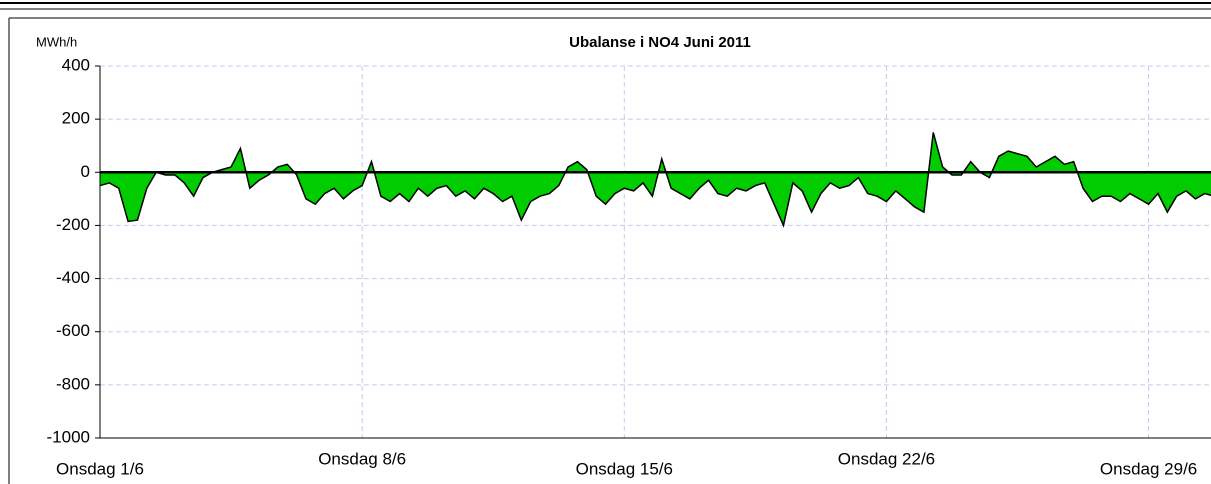 Image resolution: width=1211 pixels, height=484 pixels. Describe the element at coordinates (624, 468) in the screenshot. I see `x-tick-label: Onsdag 15/6` at that location.